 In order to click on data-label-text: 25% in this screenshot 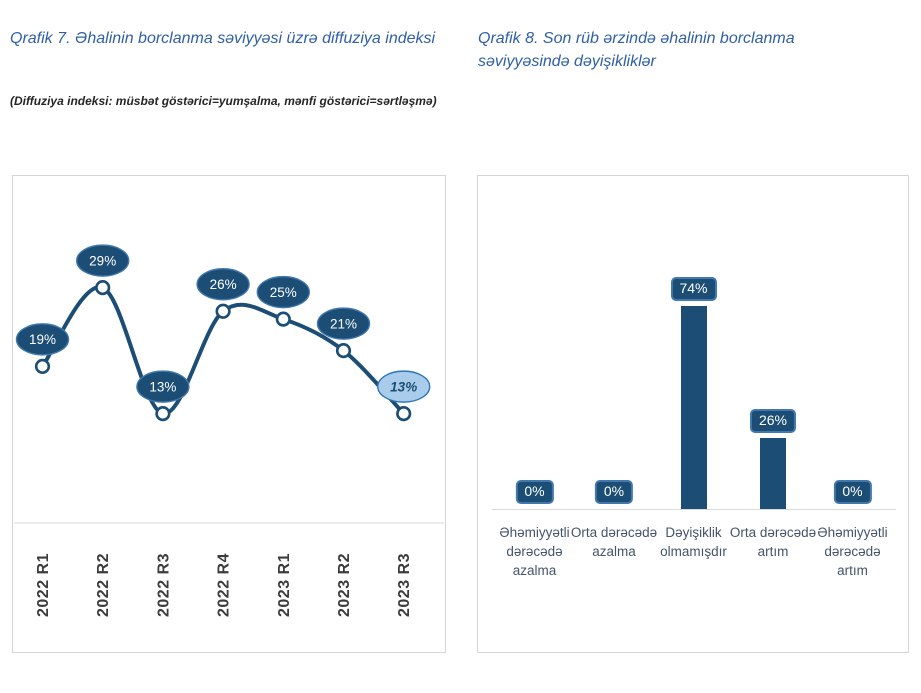, I will do `click(283, 292)`.